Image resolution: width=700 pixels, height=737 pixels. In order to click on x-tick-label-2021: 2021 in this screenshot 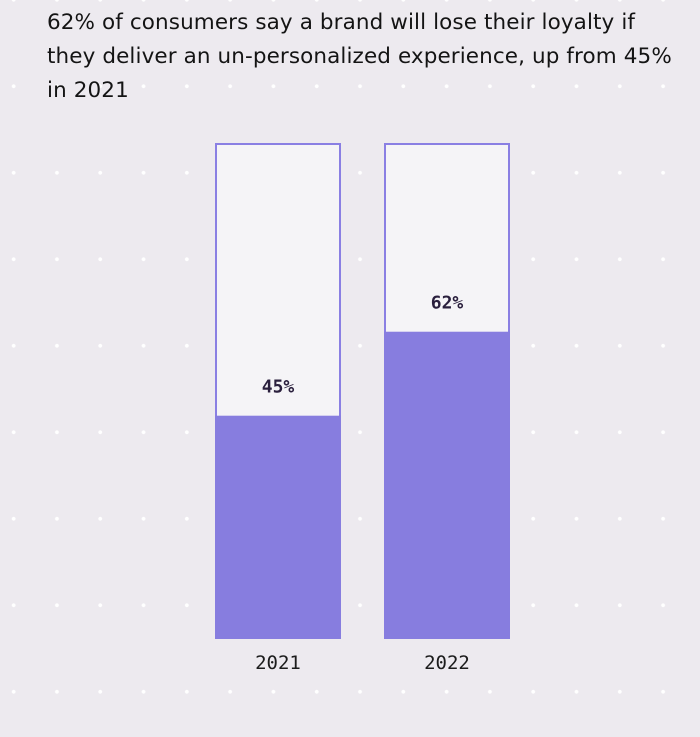, I will do `click(278, 663)`.